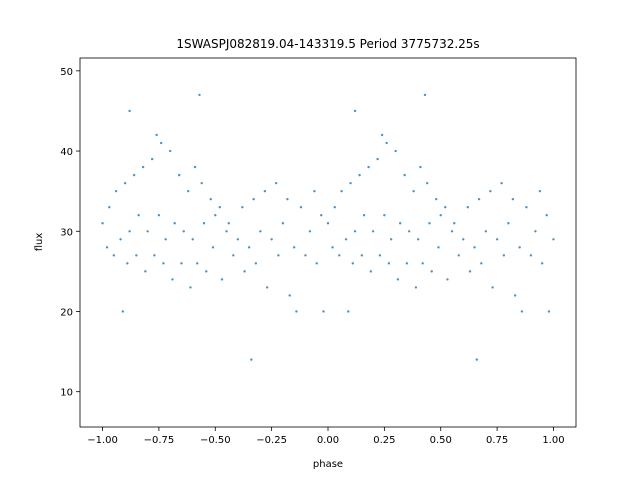  I want to click on x-tick-label: −0.25, so click(271, 440).